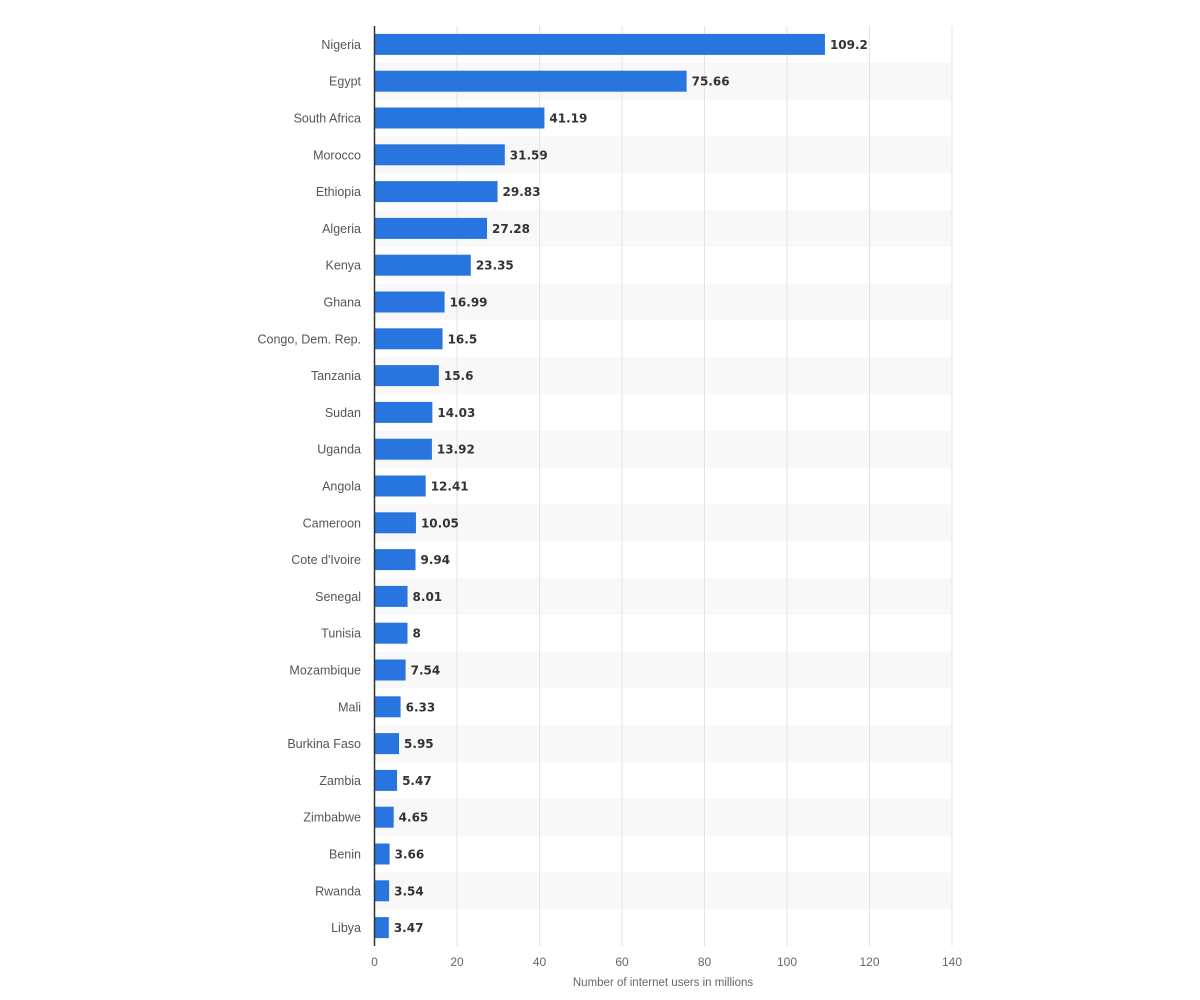 Image resolution: width=1200 pixels, height=1000 pixels. Describe the element at coordinates (869, 962) in the screenshot. I see `x-tick-label: 120` at that location.